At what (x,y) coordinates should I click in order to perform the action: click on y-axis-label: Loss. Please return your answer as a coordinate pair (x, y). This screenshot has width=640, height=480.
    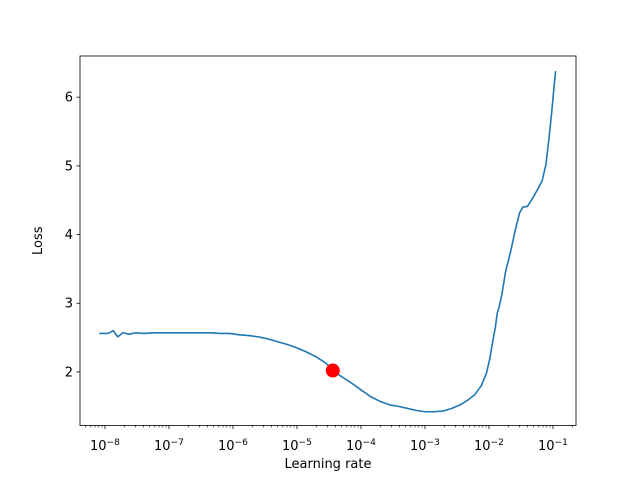
    Looking at the image, I should click on (38, 240).